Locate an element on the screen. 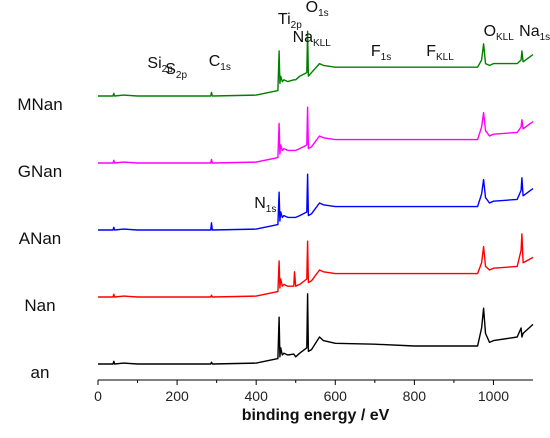  x-tick-label: 200 is located at coordinates (177, 396).